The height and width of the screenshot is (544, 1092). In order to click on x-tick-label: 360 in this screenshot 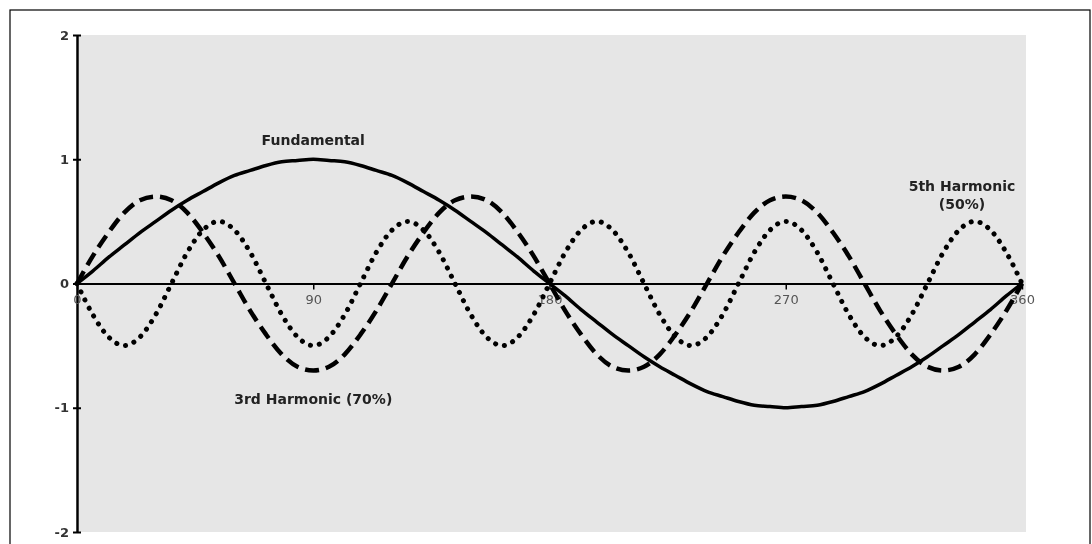, I will do `click(1022, 300)`.